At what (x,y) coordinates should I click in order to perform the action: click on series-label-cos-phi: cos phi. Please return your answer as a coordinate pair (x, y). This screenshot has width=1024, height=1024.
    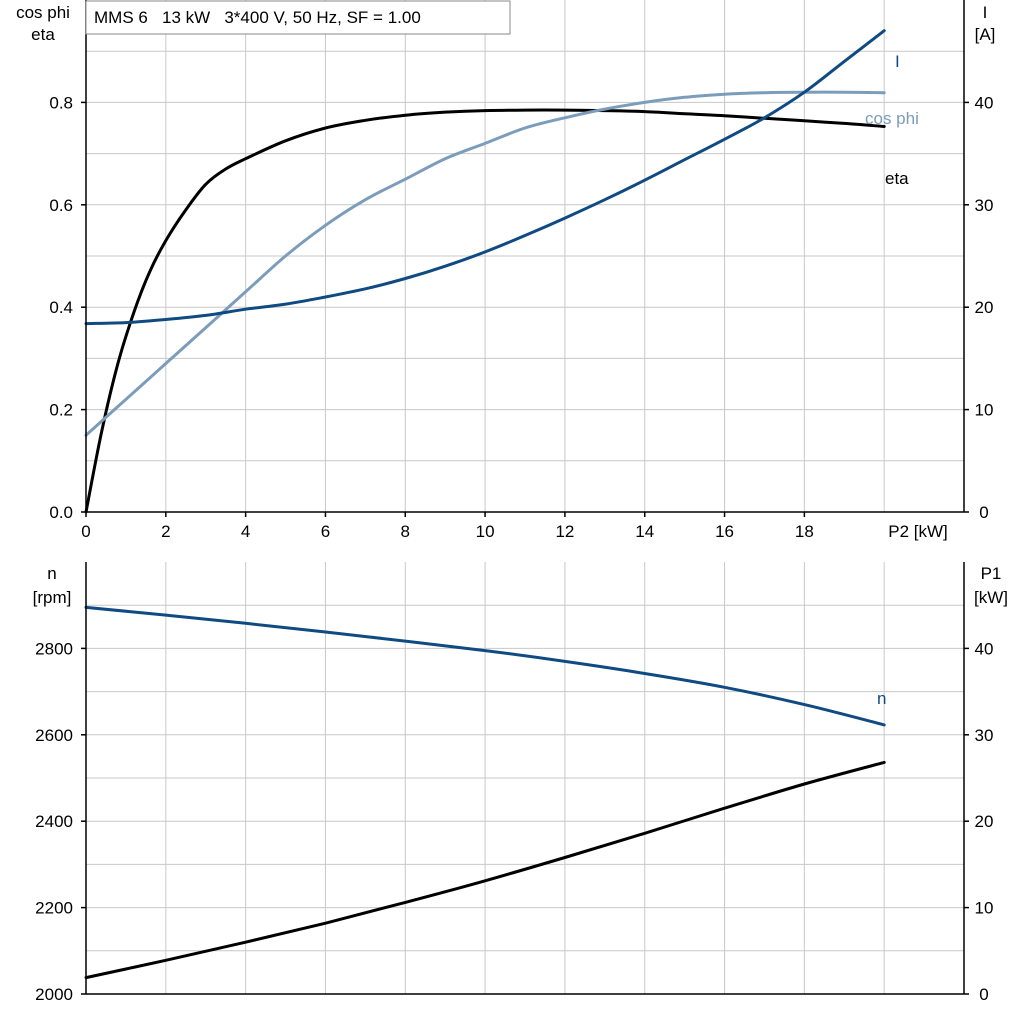
    Looking at the image, I should click on (892, 118).